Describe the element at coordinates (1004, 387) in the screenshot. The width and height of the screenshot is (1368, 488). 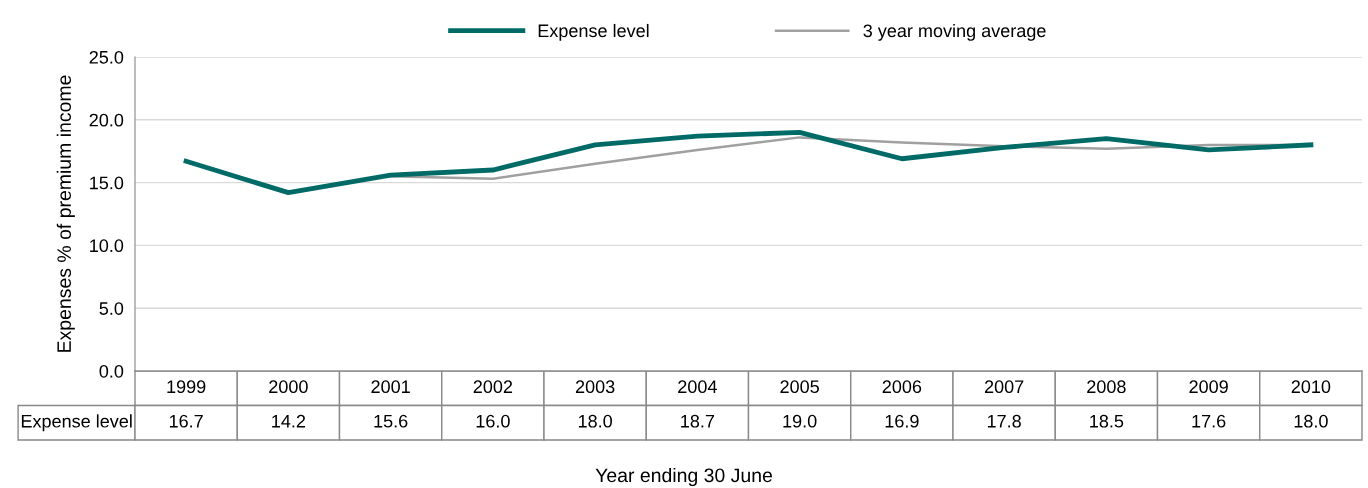
I see `x-tick-label: 2007` at that location.